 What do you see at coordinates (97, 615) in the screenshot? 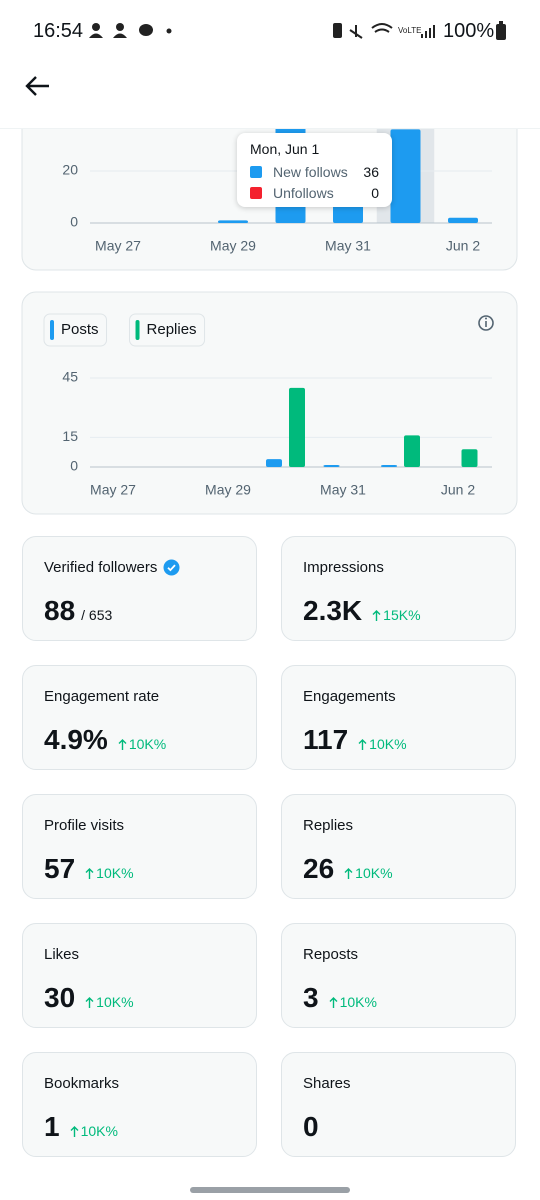
I see `stat-total: / 653` at bounding box center [97, 615].